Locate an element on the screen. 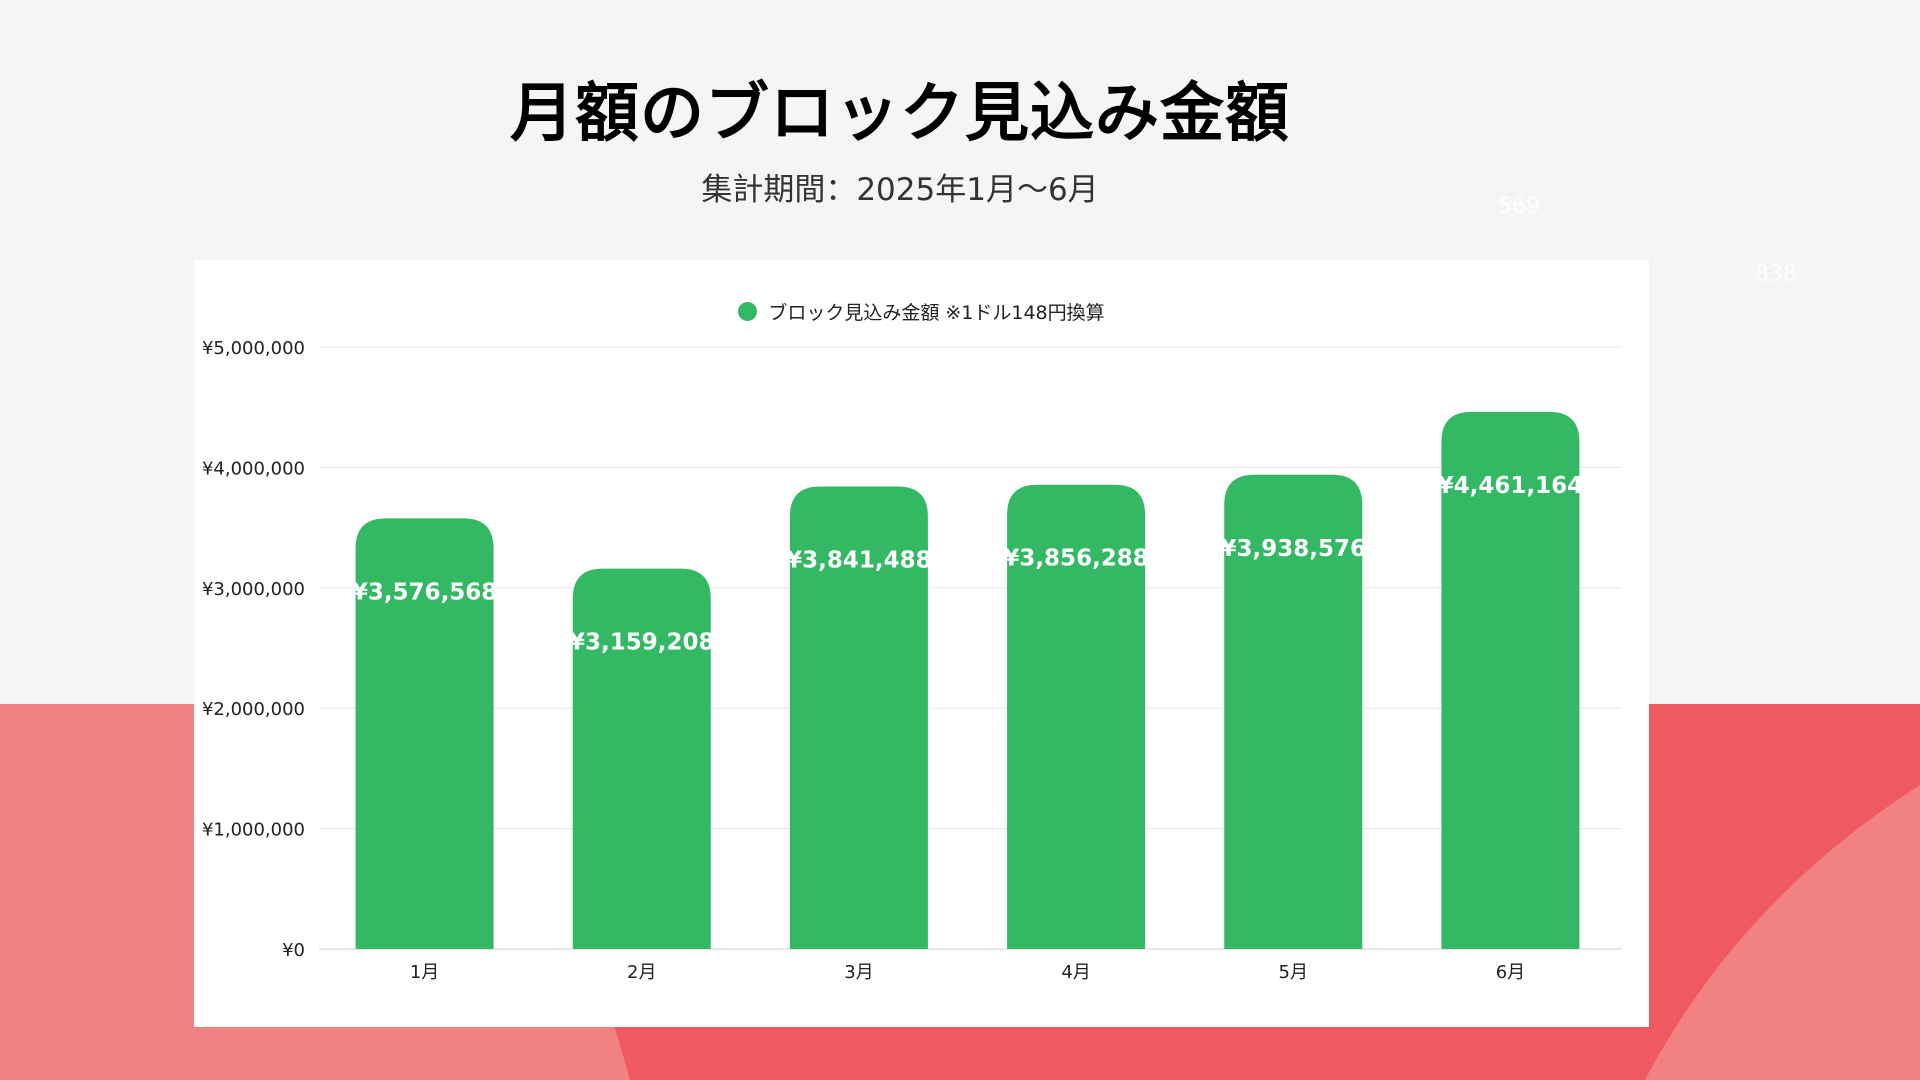 This screenshot has width=1920, height=1080. x-tick-label: 1月 is located at coordinates (424, 972).